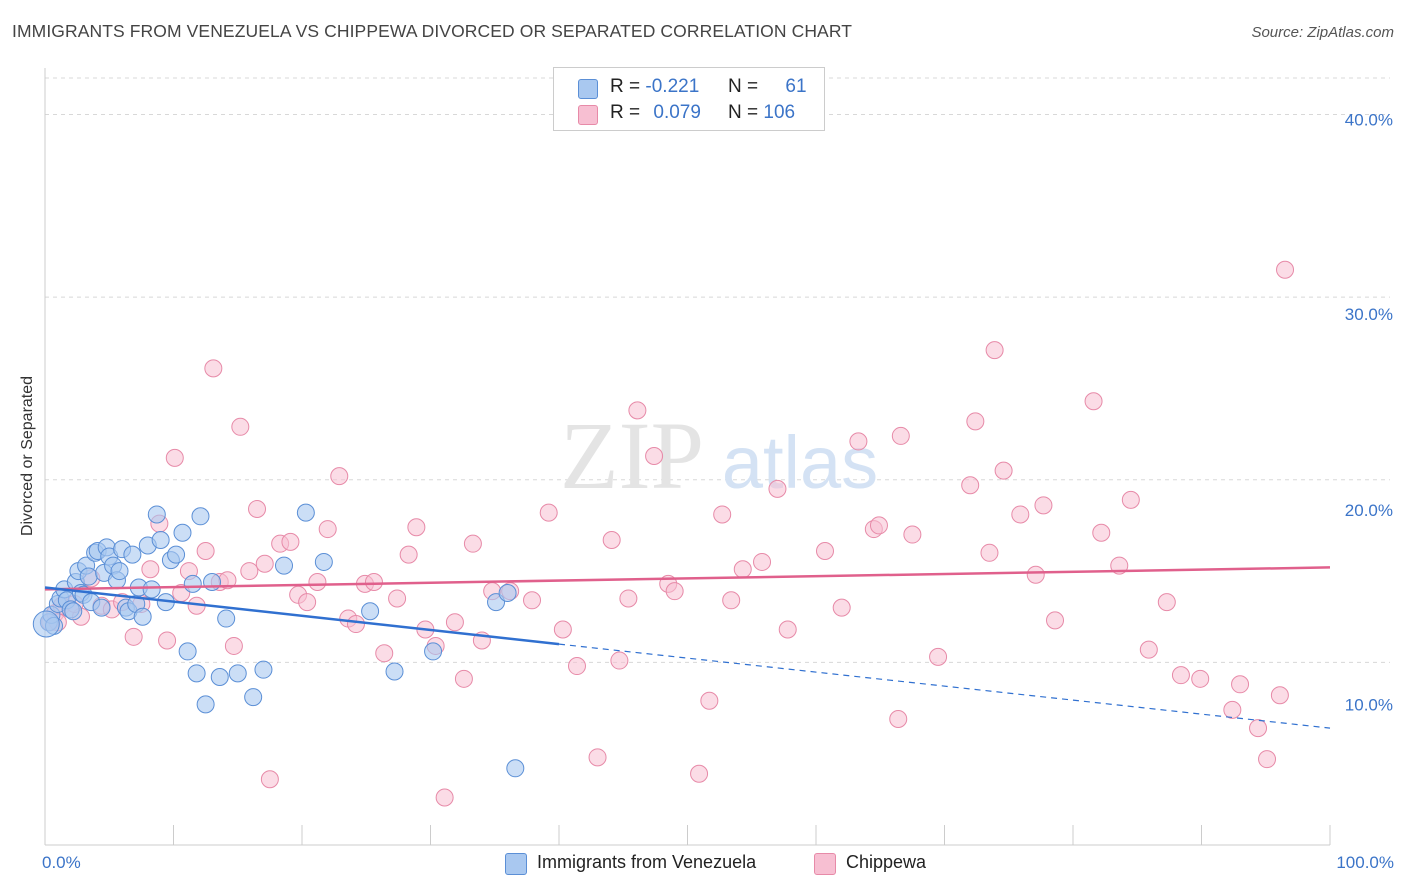 The width and height of the screenshot is (1406, 892). I want to click on y-tick-labels: 10.0% 20.0% 30.0% 40.0%, so click(1369, 413).